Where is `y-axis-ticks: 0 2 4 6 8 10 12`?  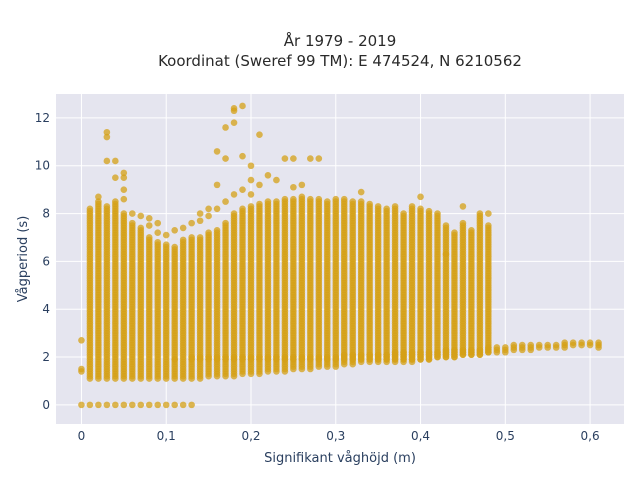 y-axis-ticks: 0 2 4 6 8 10 12 is located at coordinates (42, 261).